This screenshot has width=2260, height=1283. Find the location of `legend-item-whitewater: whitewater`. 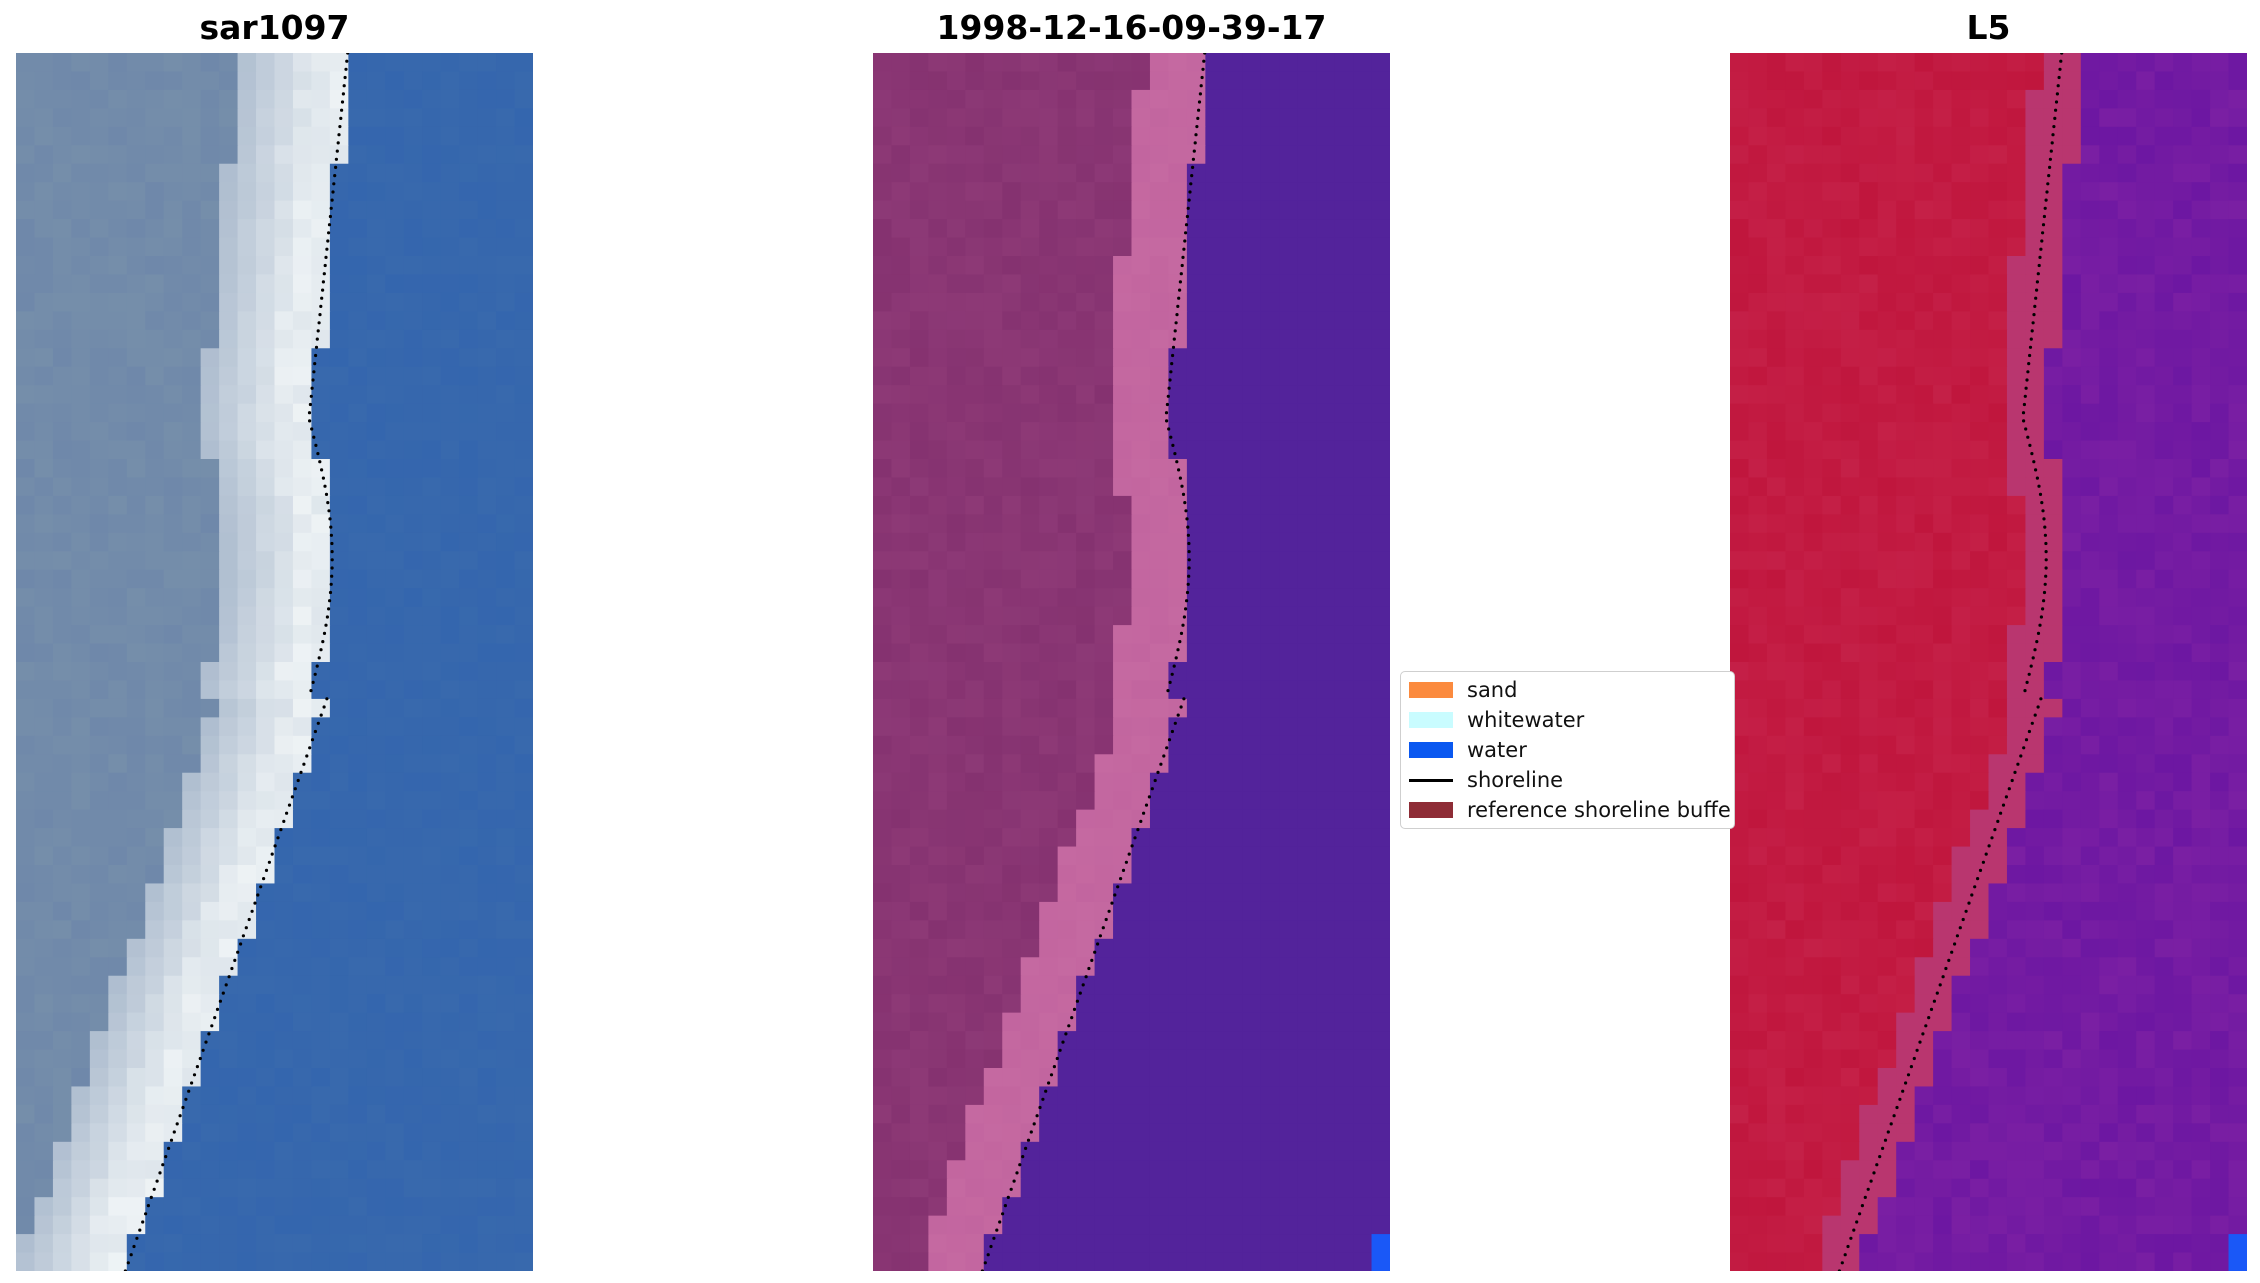

legend-item-whitewater: whitewater is located at coordinates (1496, 720).